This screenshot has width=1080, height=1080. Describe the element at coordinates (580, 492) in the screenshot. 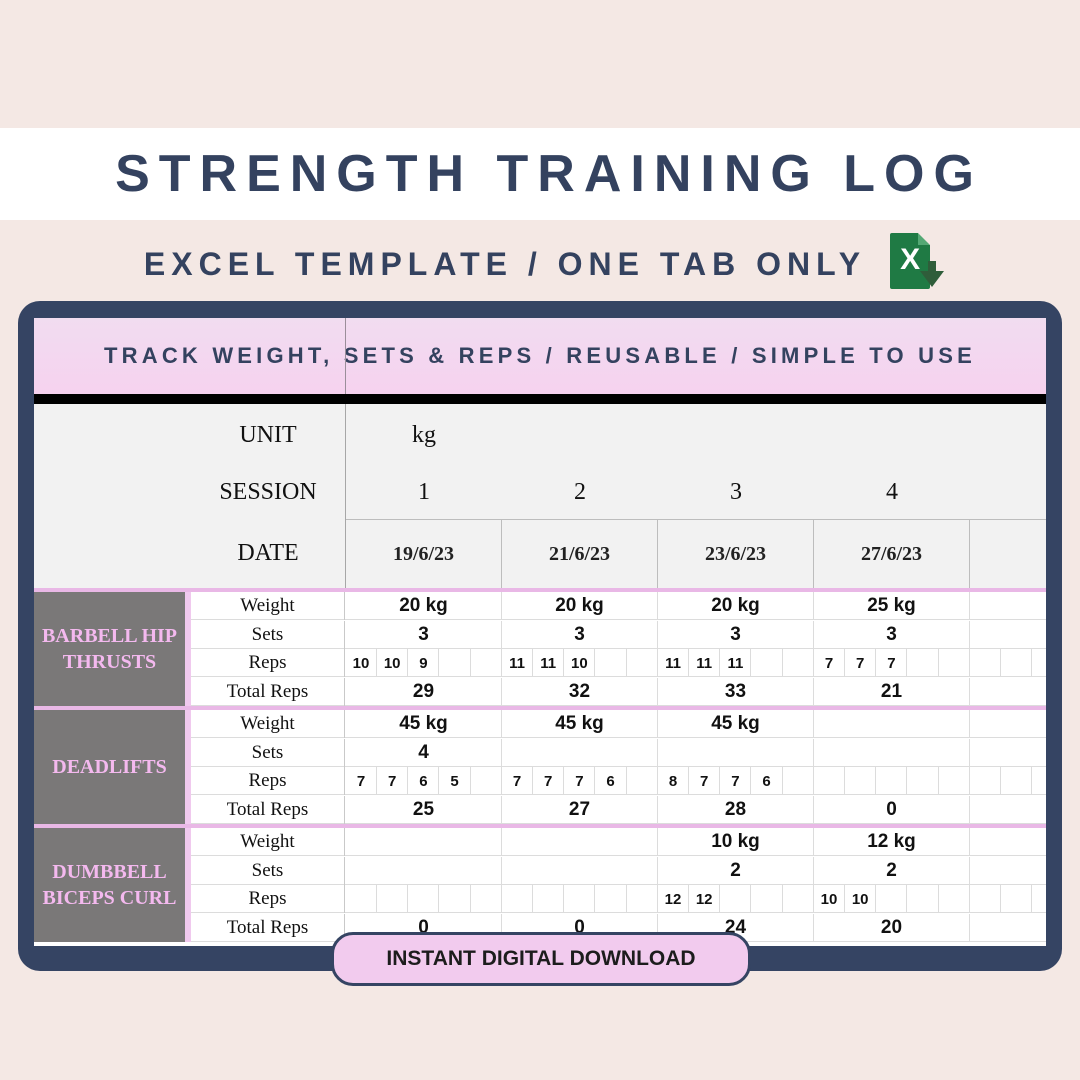

I see `session-2: 2` at that location.